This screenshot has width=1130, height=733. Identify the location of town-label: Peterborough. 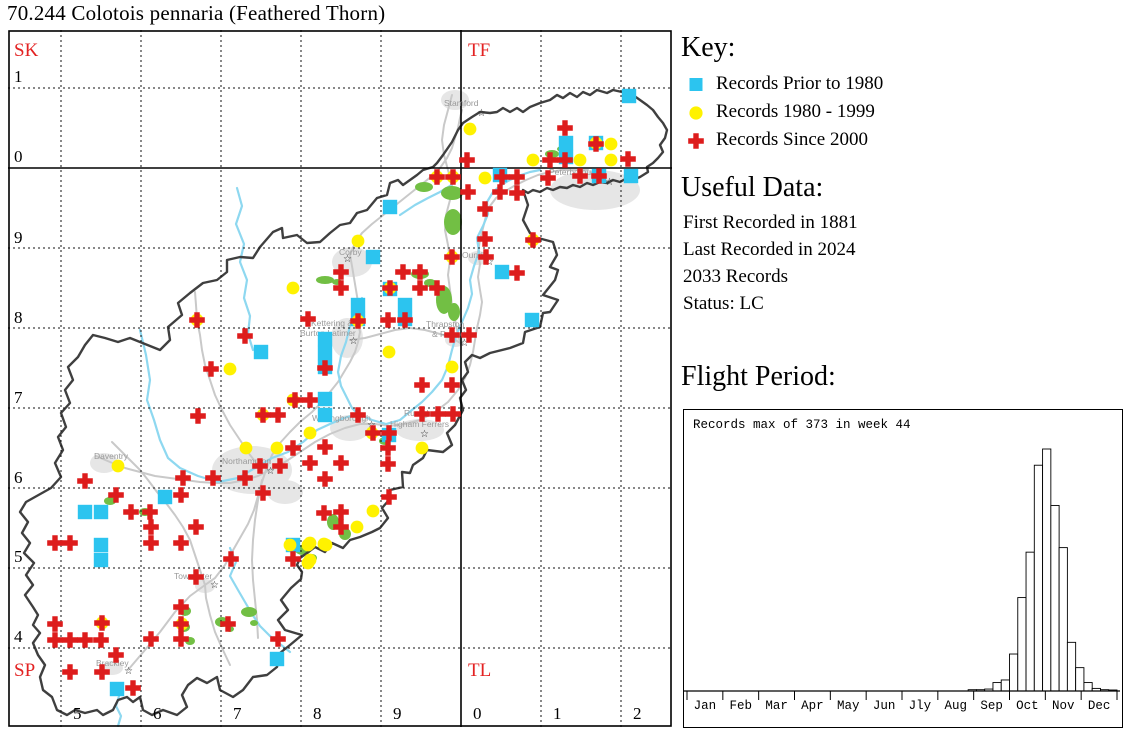
(575, 172).